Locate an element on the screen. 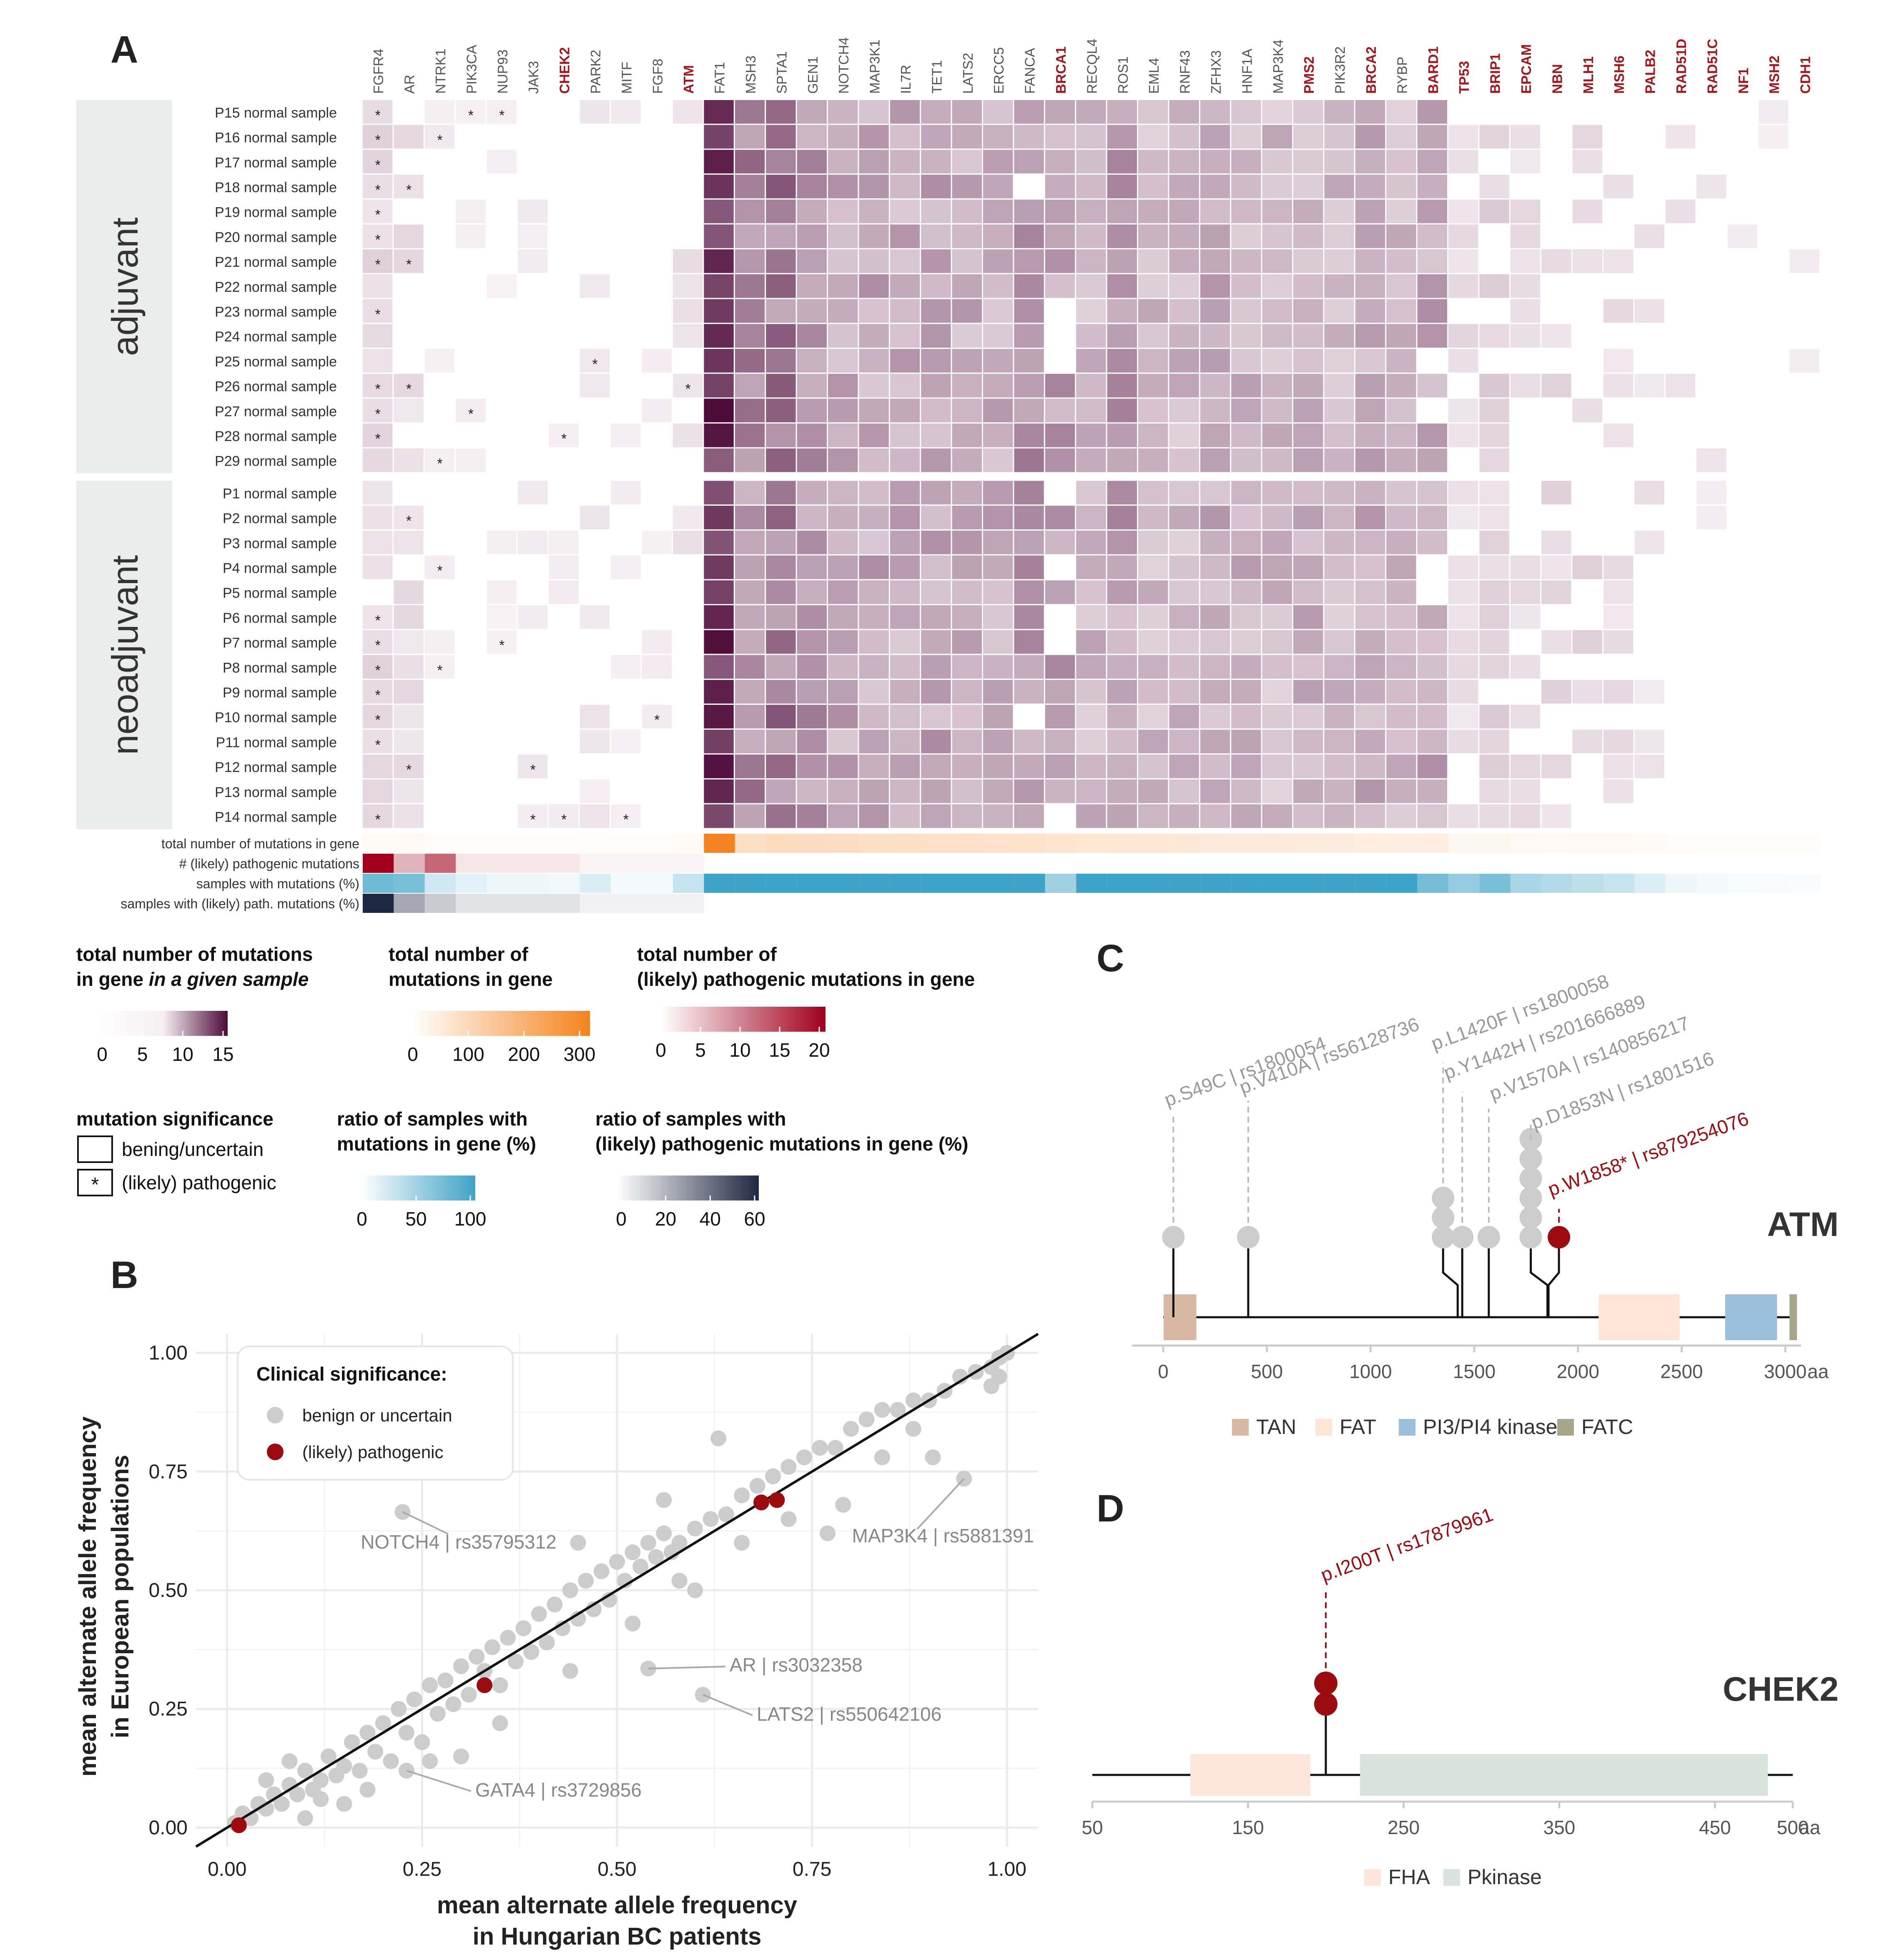 The height and width of the screenshot is (1960, 1897). gene-label-mitf: MITF is located at coordinates (626, 78).